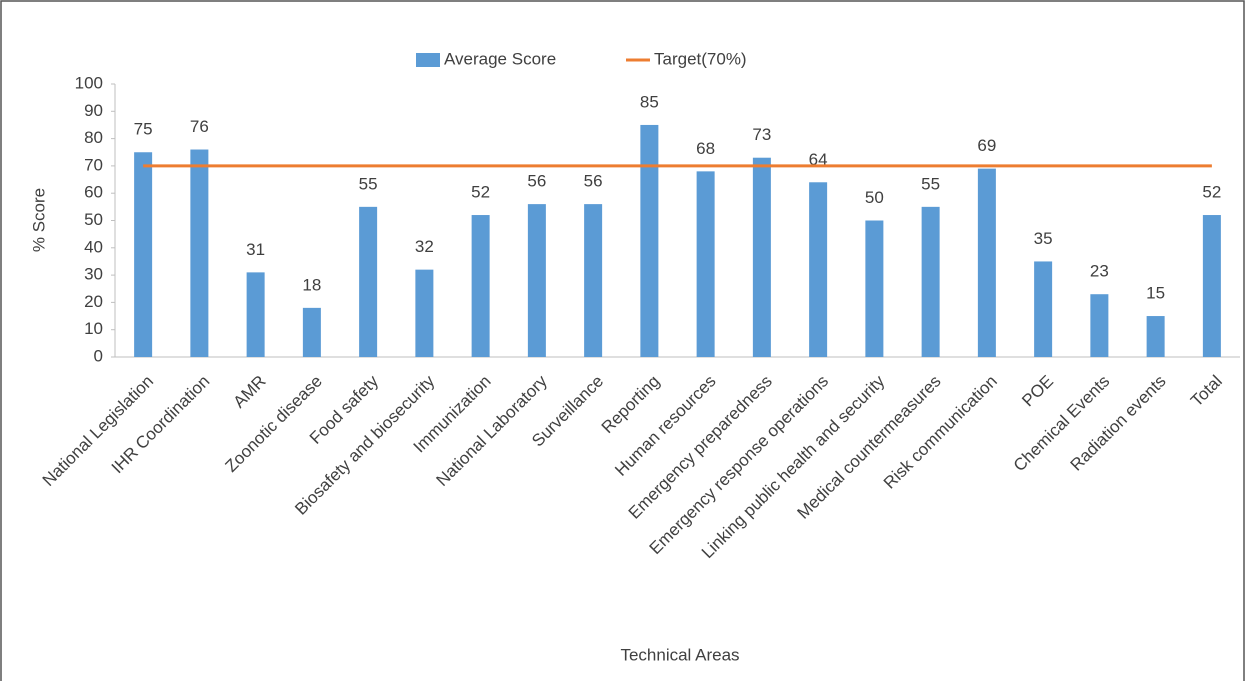 The height and width of the screenshot is (681, 1245). Describe the element at coordinates (249, 392) in the screenshot. I see `x-tick-label: AMR` at that location.